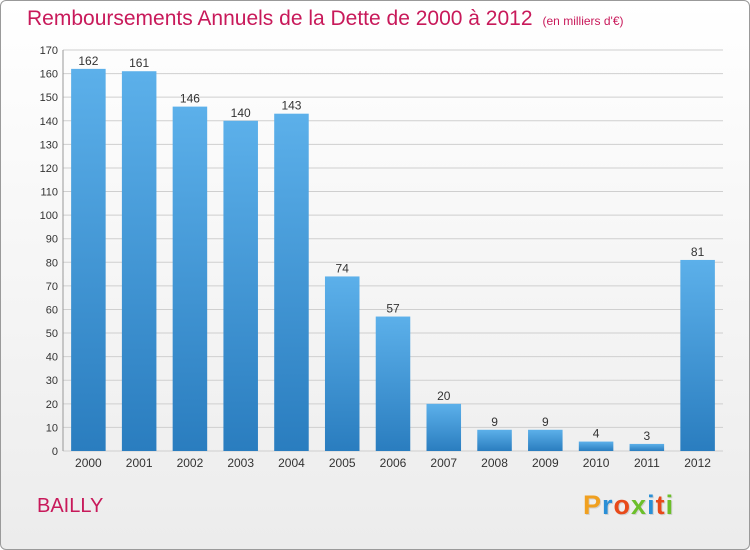 The height and width of the screenshot is (550, 750). I want to click on x-tick-label: 2010, so click(596, 463).